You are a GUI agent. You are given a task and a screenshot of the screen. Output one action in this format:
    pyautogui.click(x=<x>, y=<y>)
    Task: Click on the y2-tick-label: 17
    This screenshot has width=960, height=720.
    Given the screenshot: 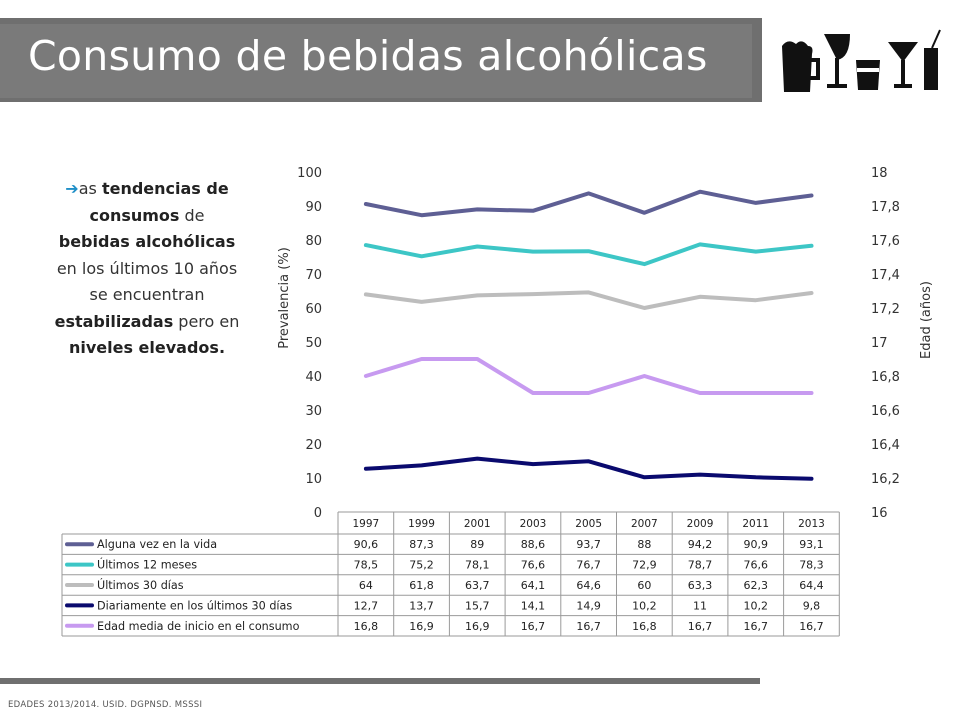 What is the action you would take?
    pyautogui.click(x=879, y=343)
    